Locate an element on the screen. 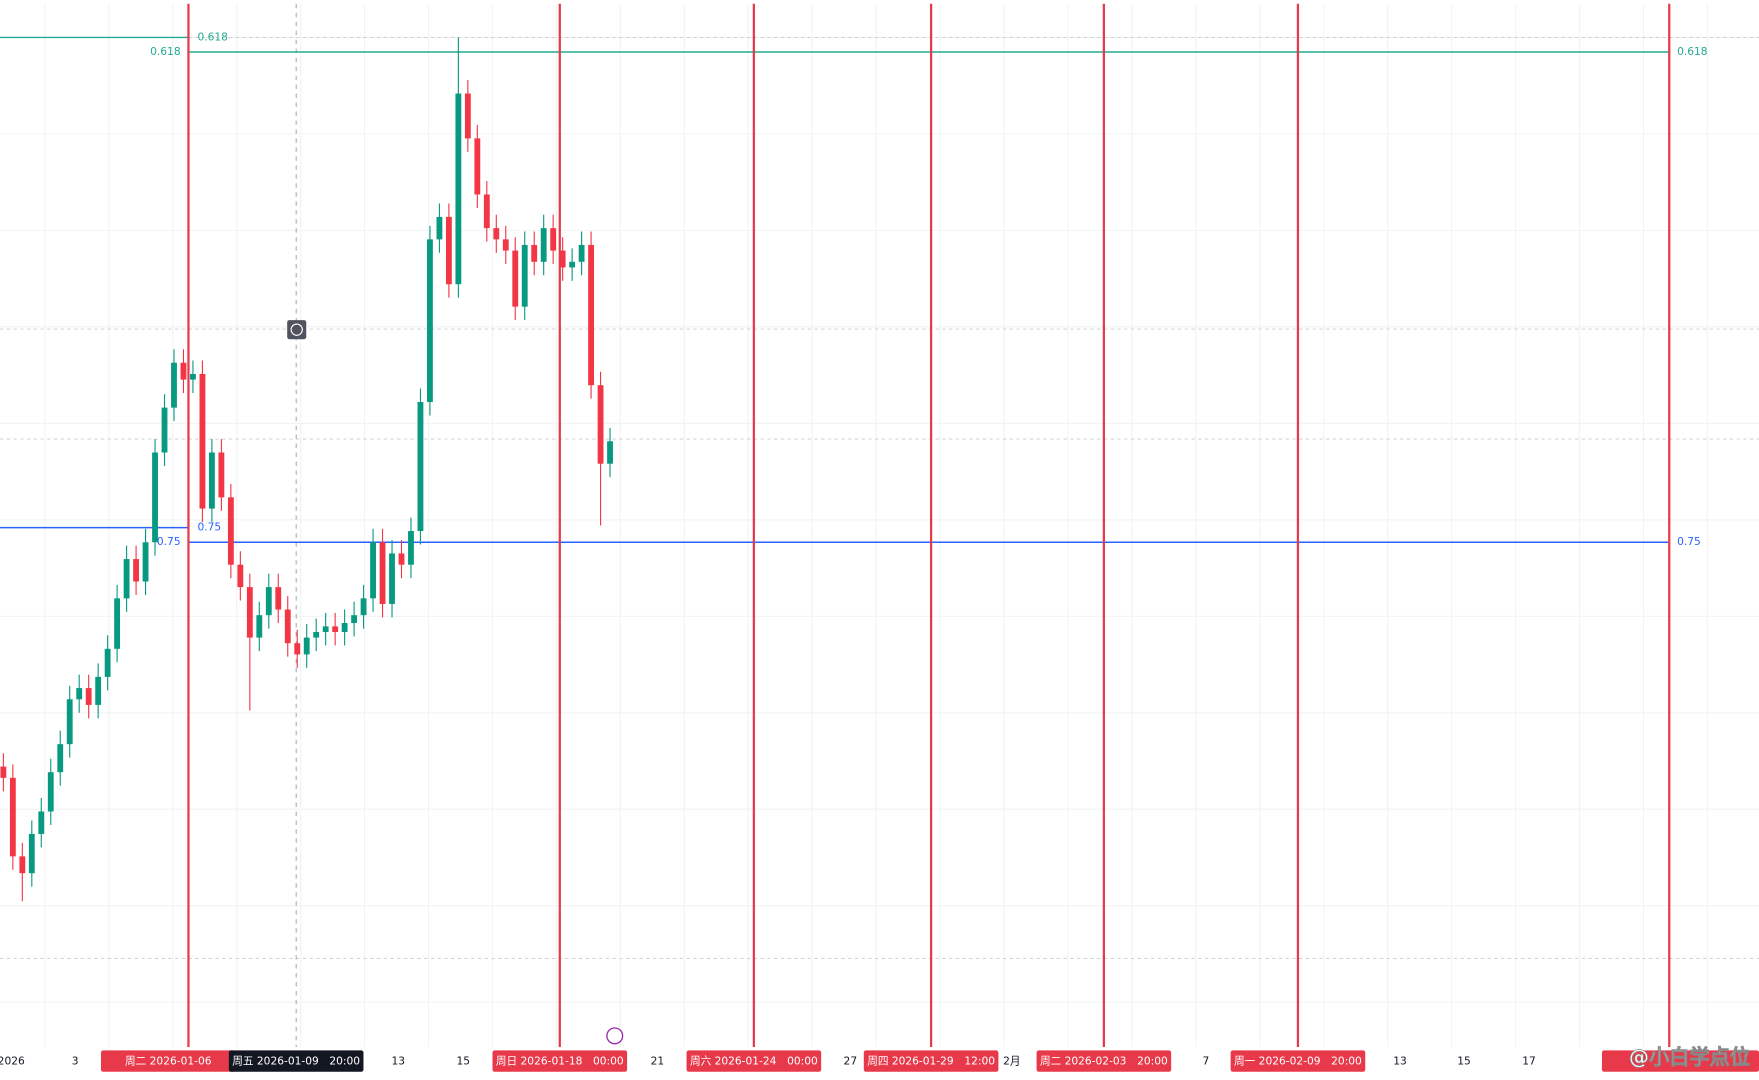  crosshair-icon is located at coordinates (296, 329).